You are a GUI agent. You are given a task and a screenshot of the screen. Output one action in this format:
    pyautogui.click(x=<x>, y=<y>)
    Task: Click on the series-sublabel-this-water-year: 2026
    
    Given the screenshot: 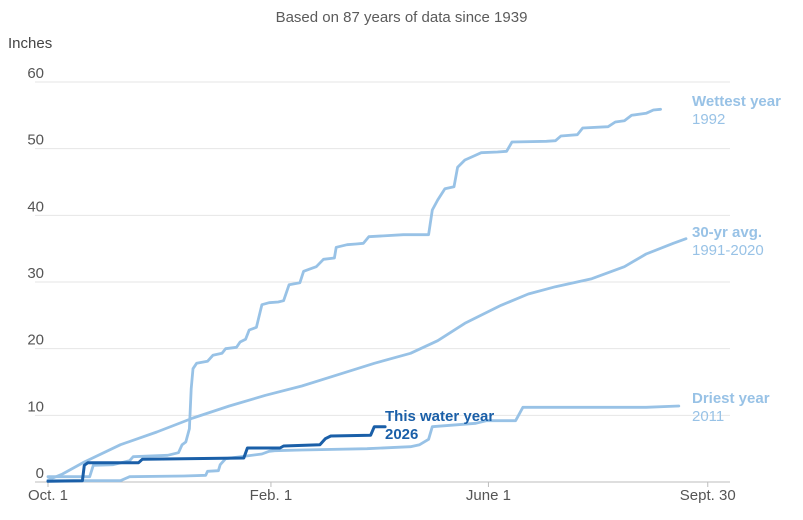 What is the action you would take?
    pyautogui.click(x=401, y=434)
    